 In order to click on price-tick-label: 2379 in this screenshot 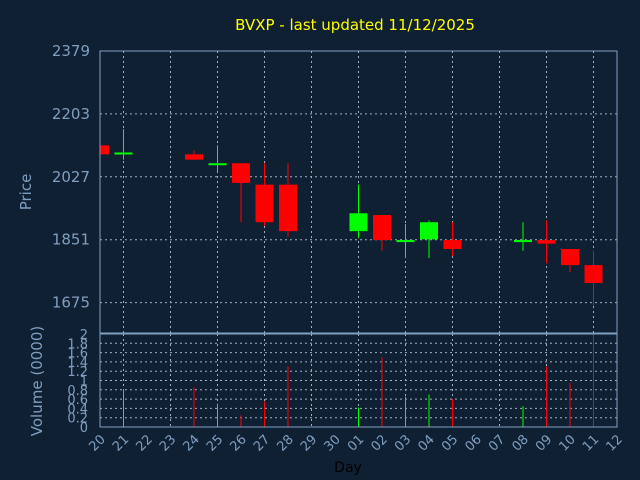, I will do `click(71, 51)`.